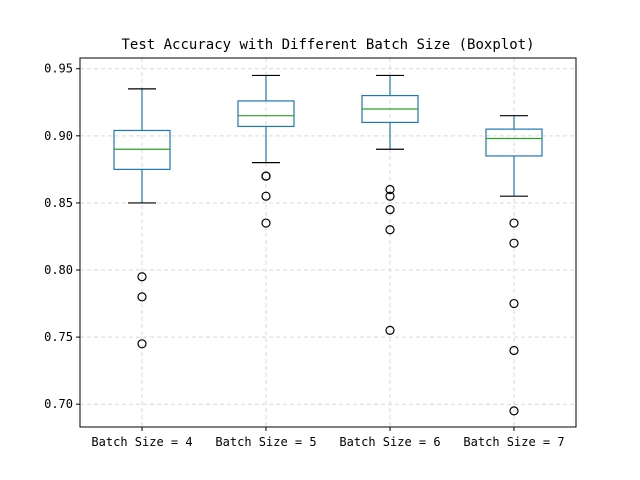 The height and width of the screenshot is (480, 640). I want to click on y-tick-label: 0.85, so click(58, 203).